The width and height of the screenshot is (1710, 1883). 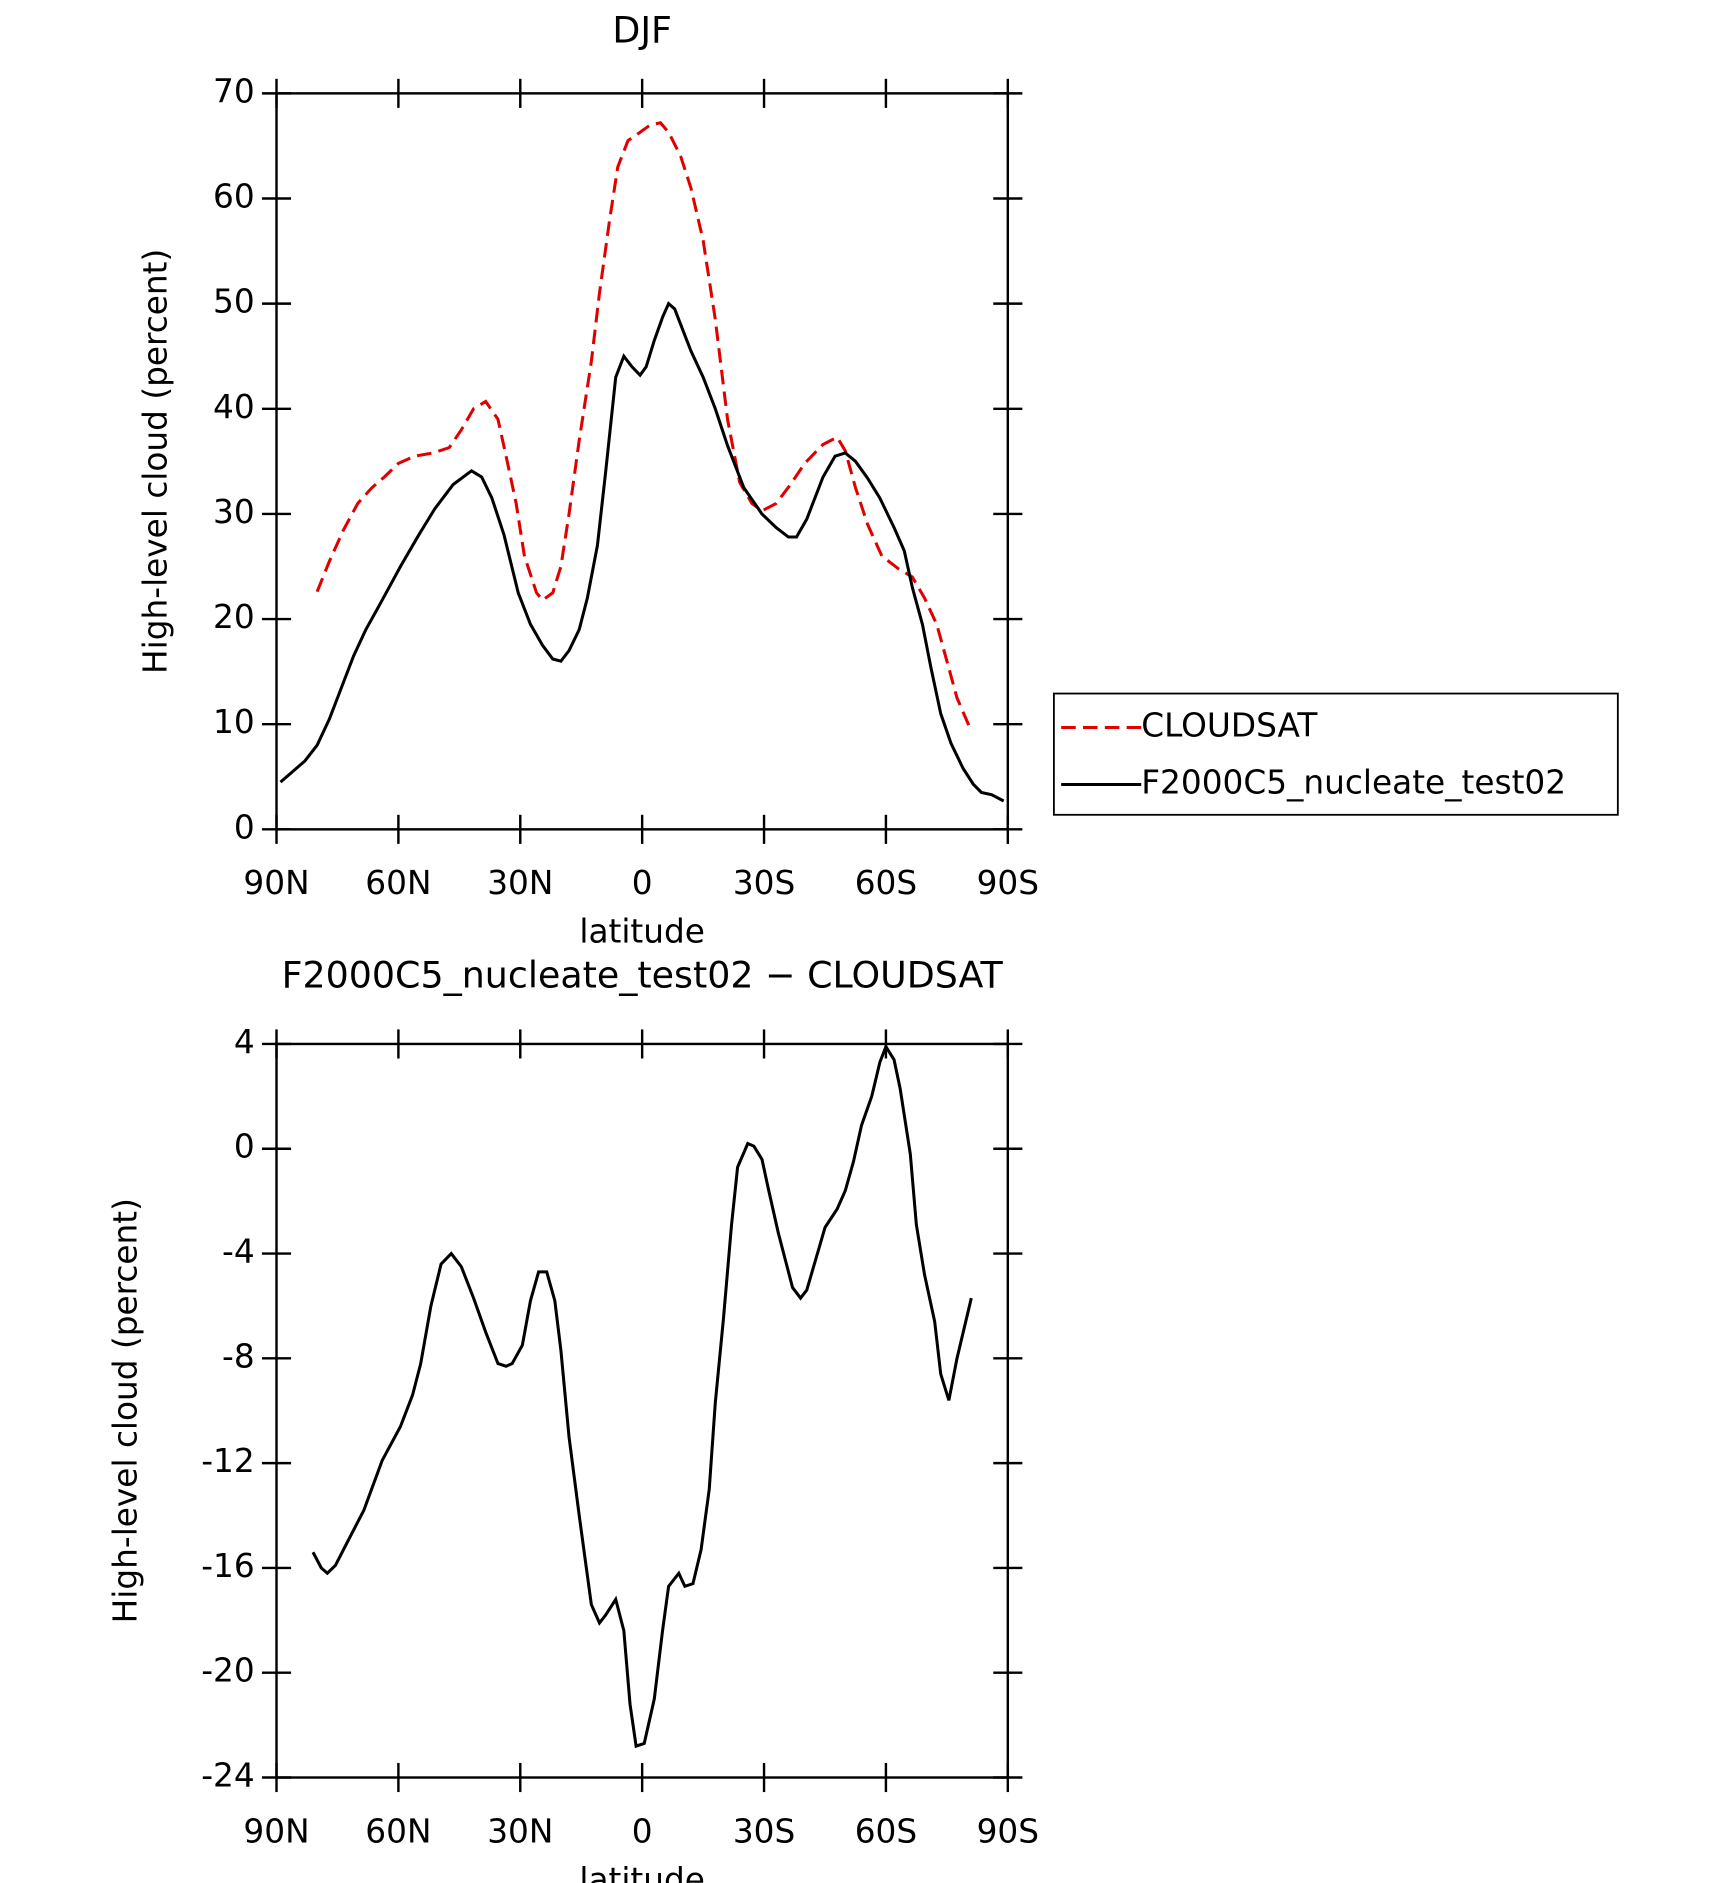 What do you see at coordinates (1353, 782) in the screenshot?
I see `legend-label: F2000C5_nucleate_test02` at bounding box center [1353, 782].